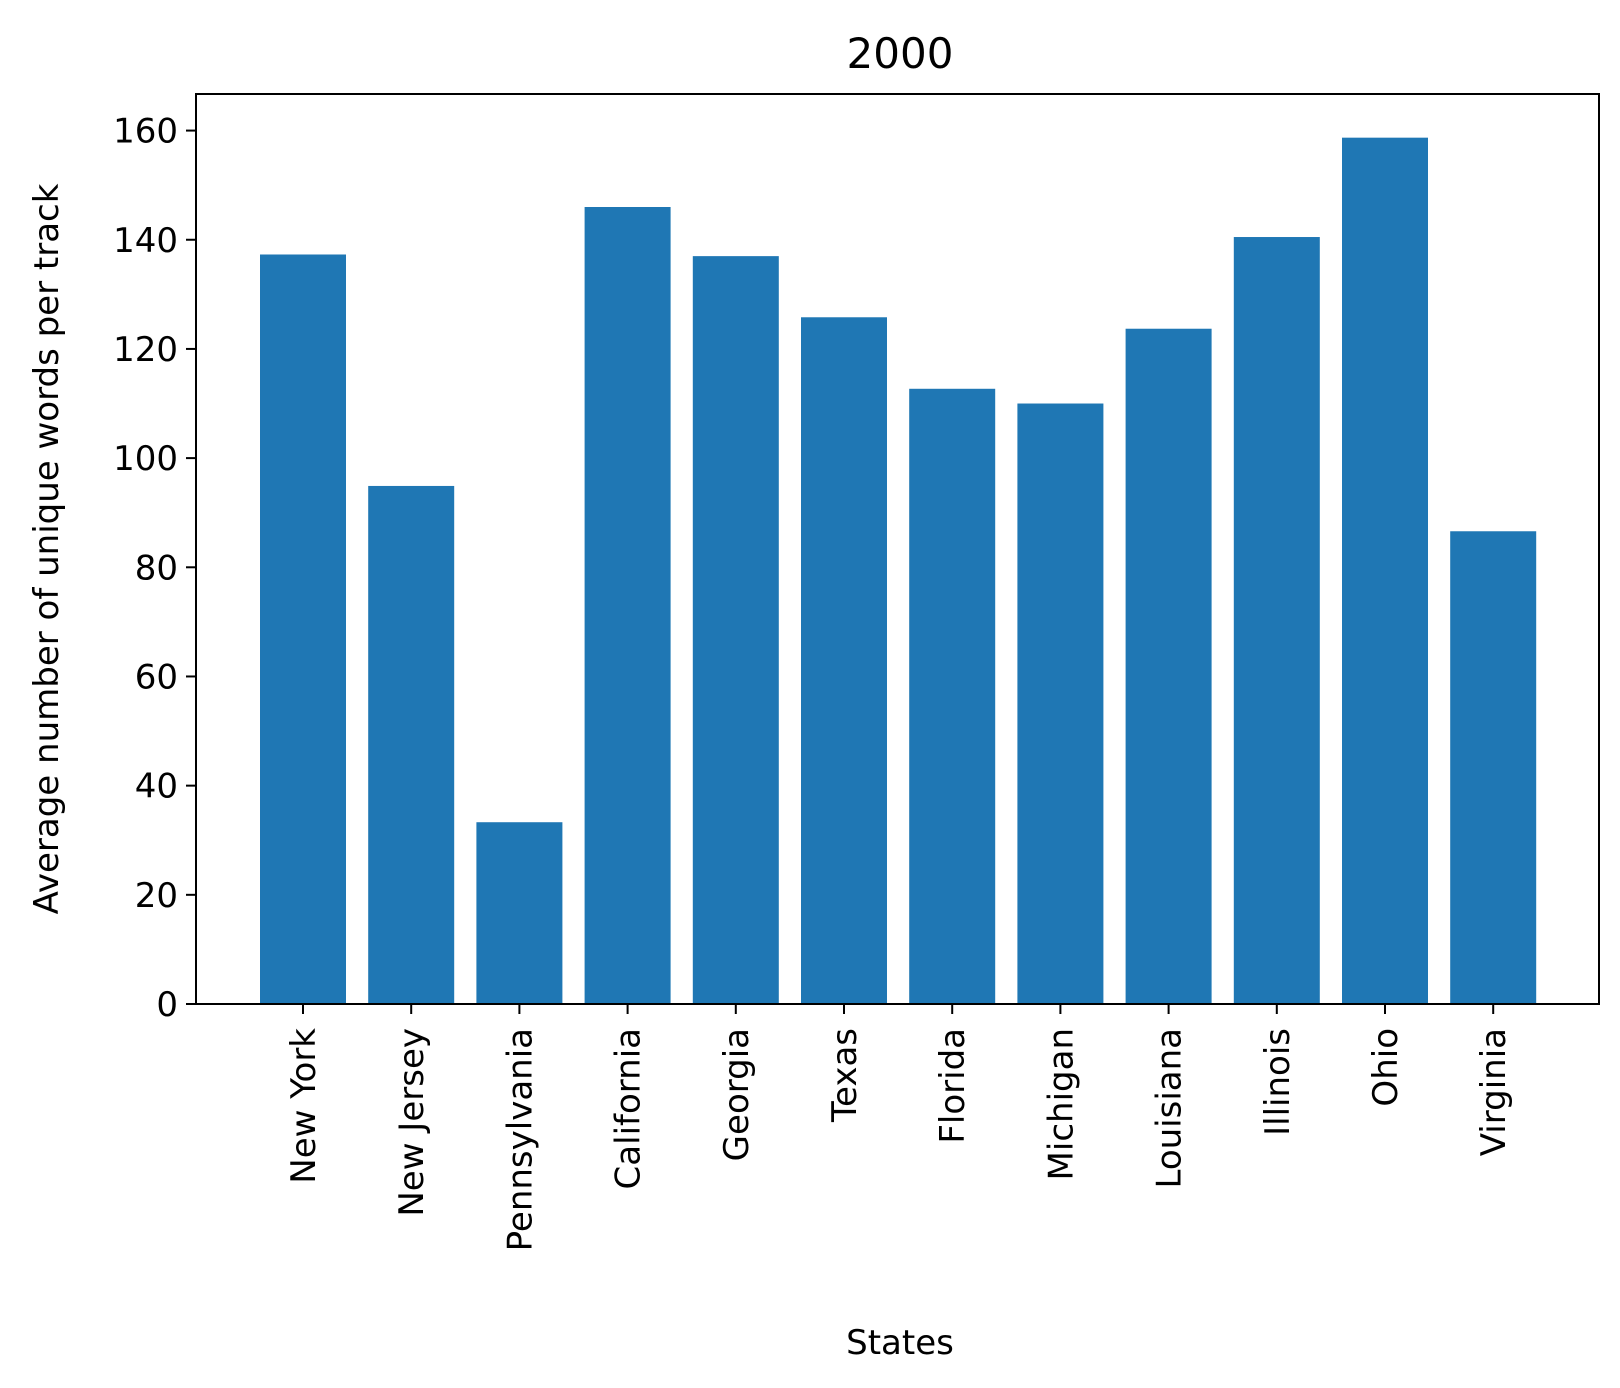 This screenshot has width=1620, height=1388. I want to click on y-tick-label: 140, so click(145, 241).